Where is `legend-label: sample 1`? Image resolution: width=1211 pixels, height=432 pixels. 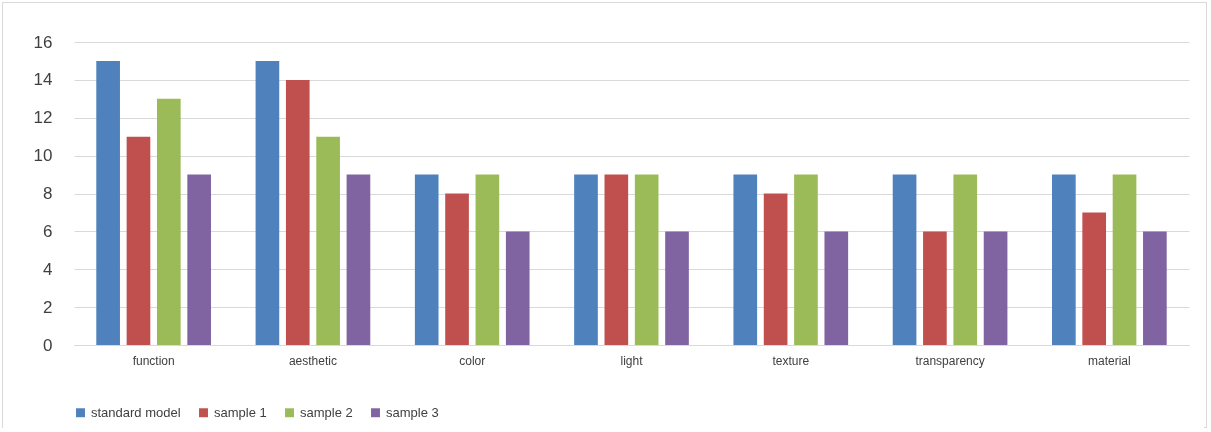
legend-label: sample 1 is located at coordinates (240, 412).